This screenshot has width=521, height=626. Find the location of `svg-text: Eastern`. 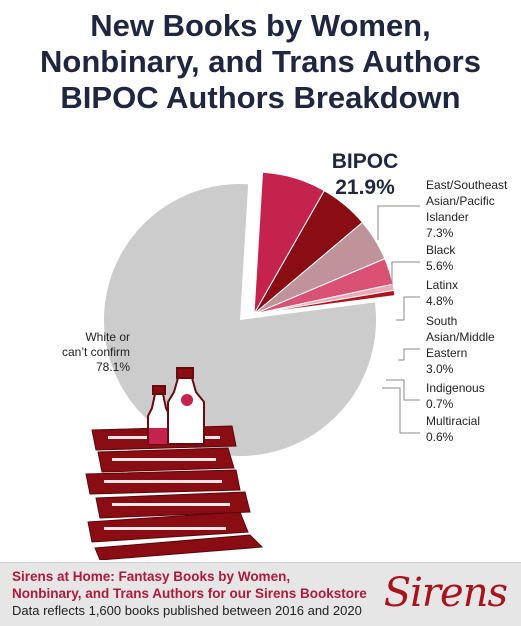

svg-text: Eastern is located at coordinates (446, 353).